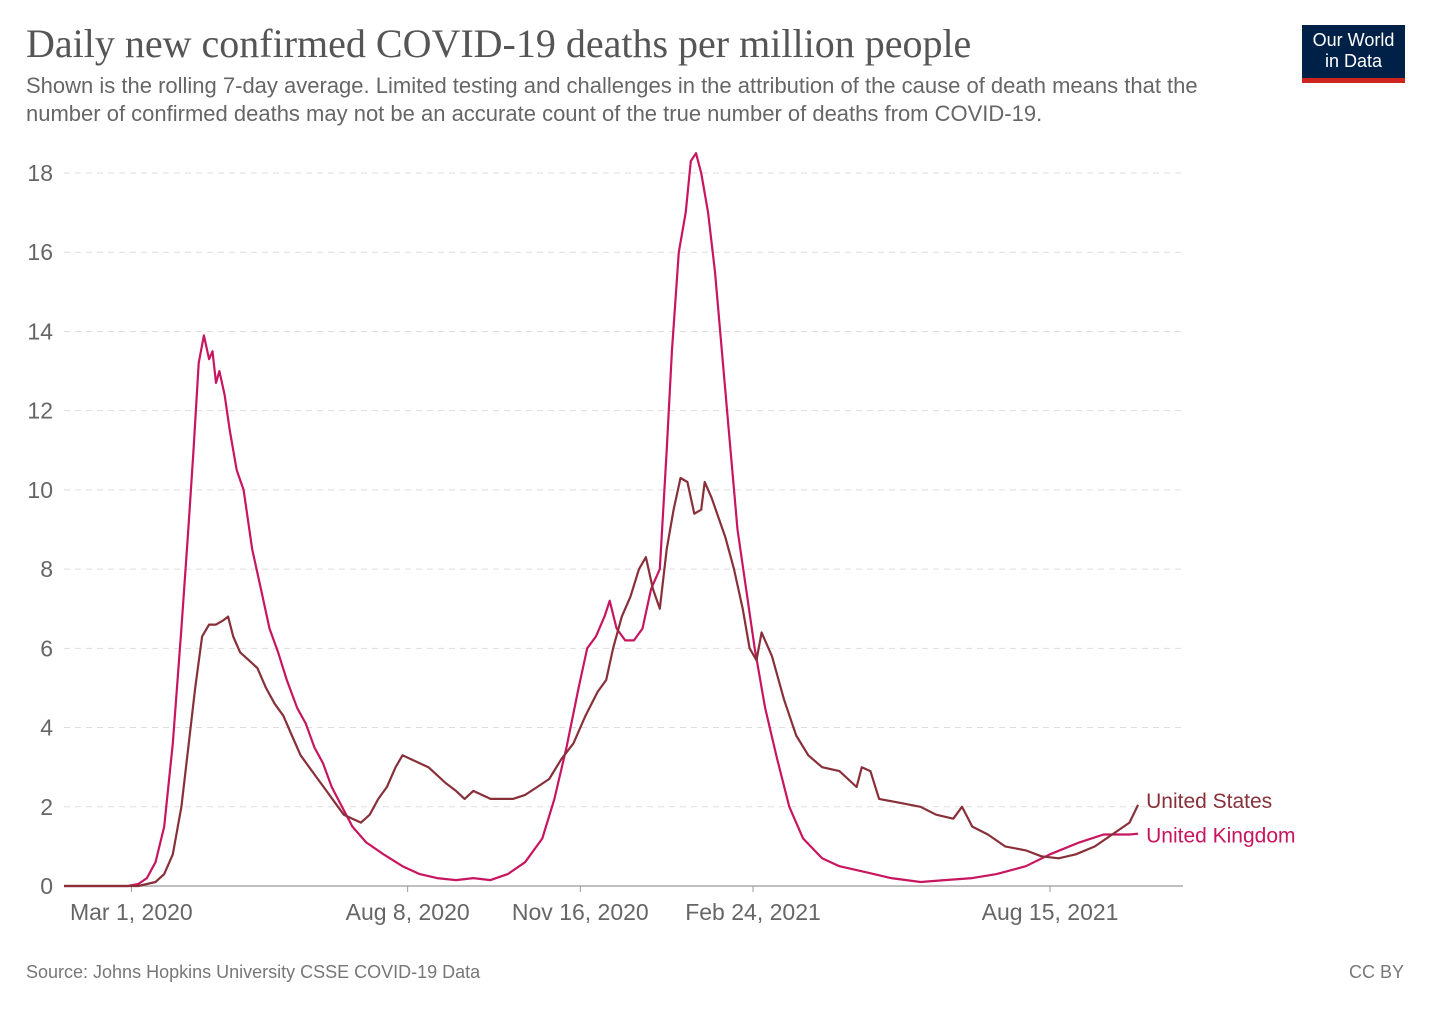 This screenshot has width=1430, height=1010. I want to click on legend-label-united-states: United States, so click(1209, 801).